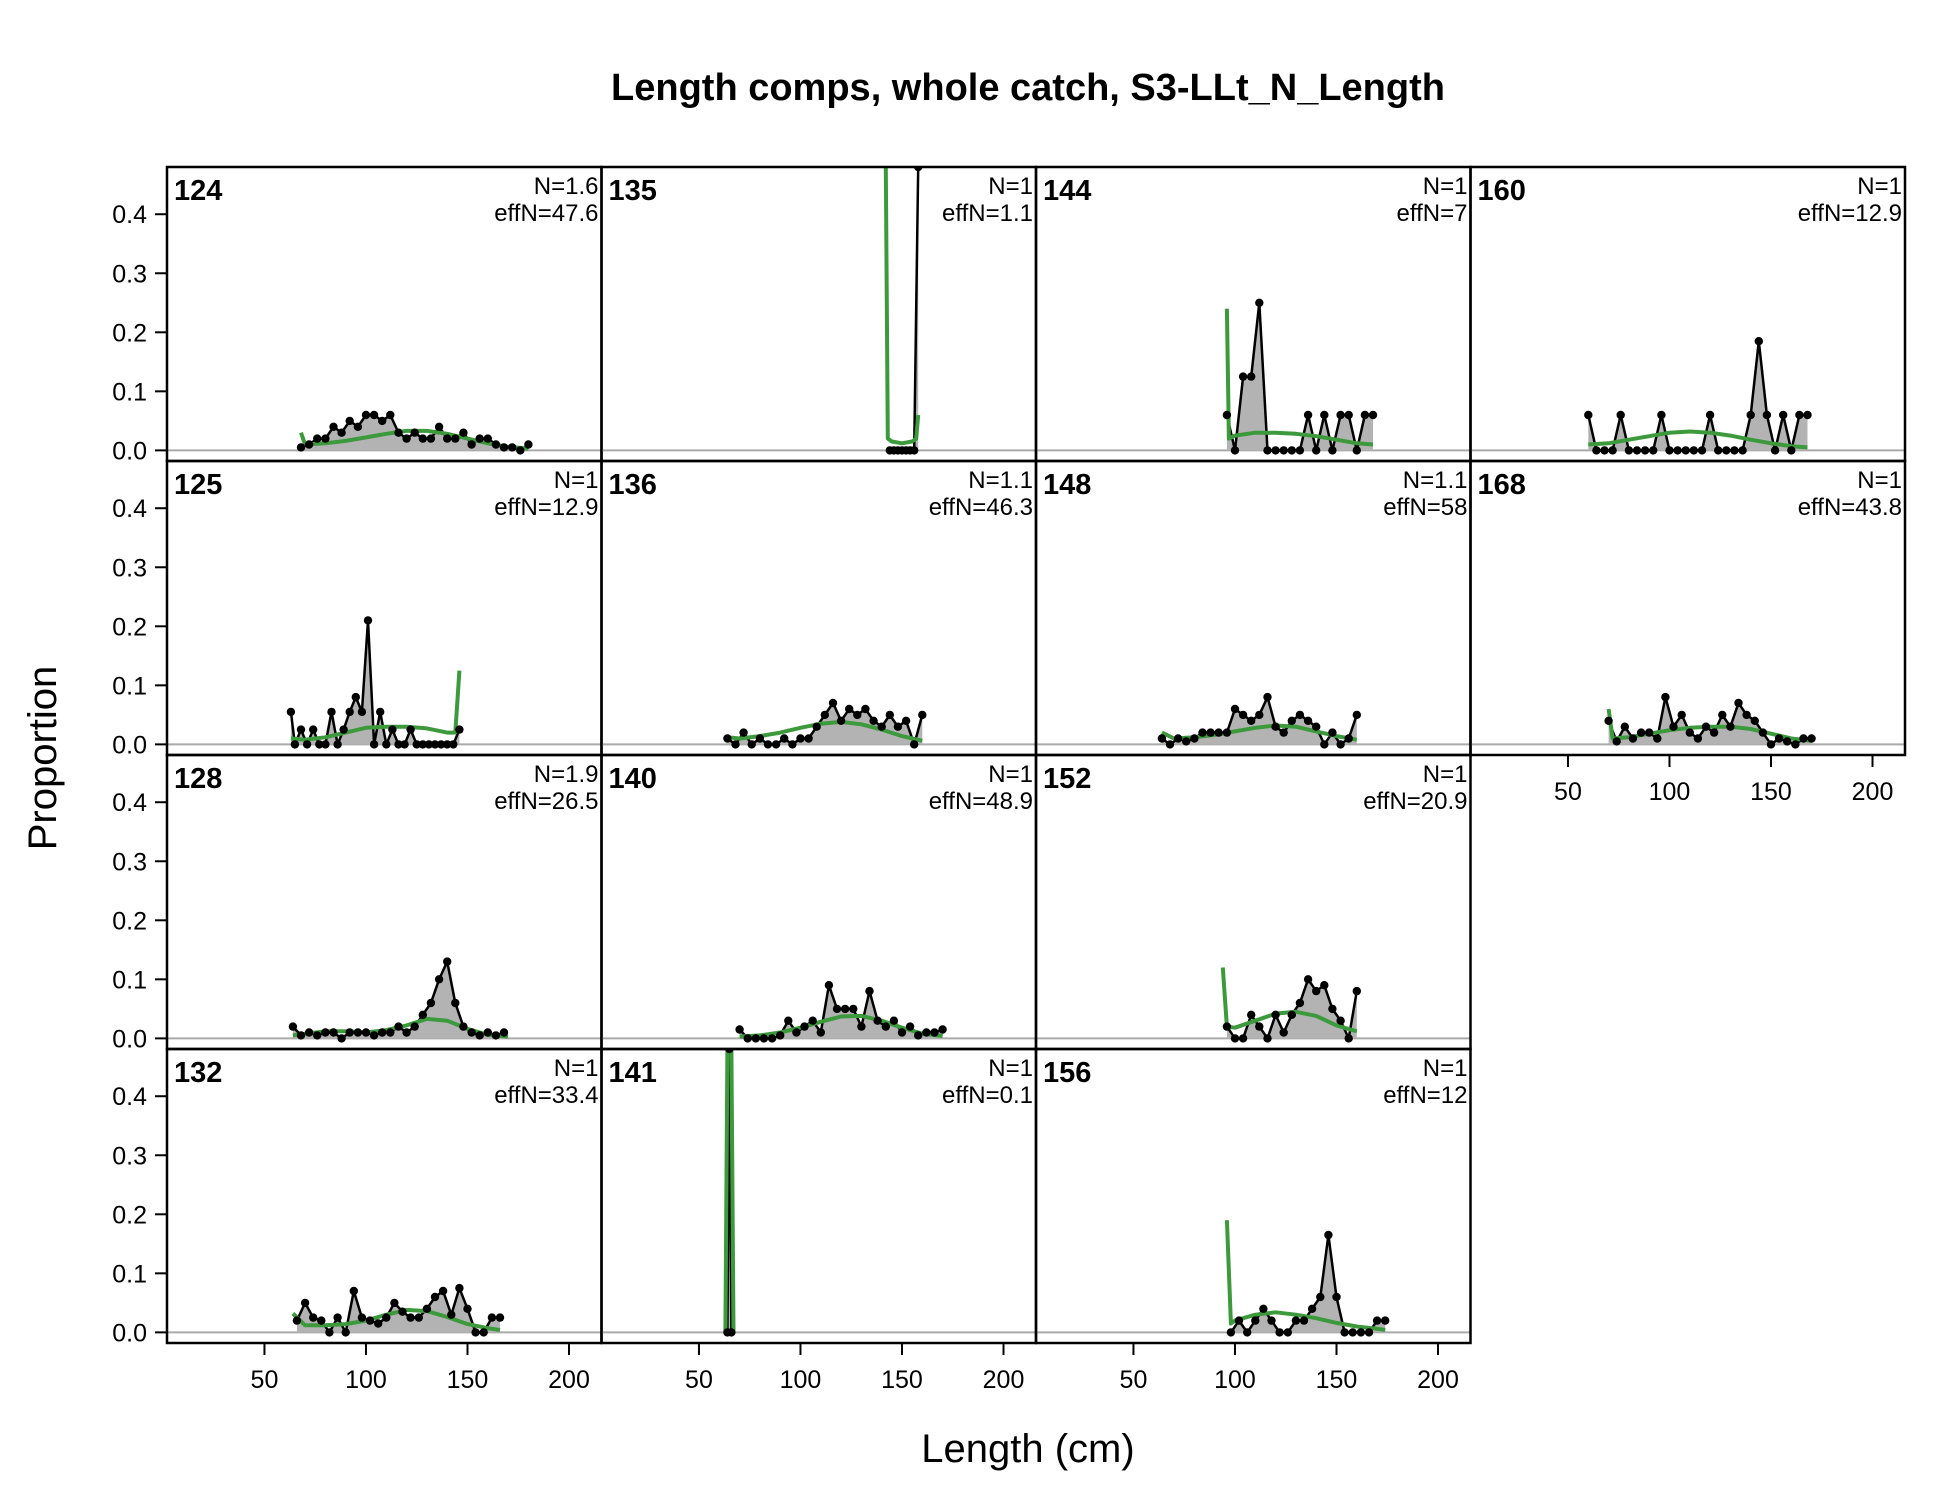 The width and height of the screenshot is (1950, 1500). Describe the element at coordinates (1502, 191) in the screenshot. I see `panel-id-label: 160` at that location.